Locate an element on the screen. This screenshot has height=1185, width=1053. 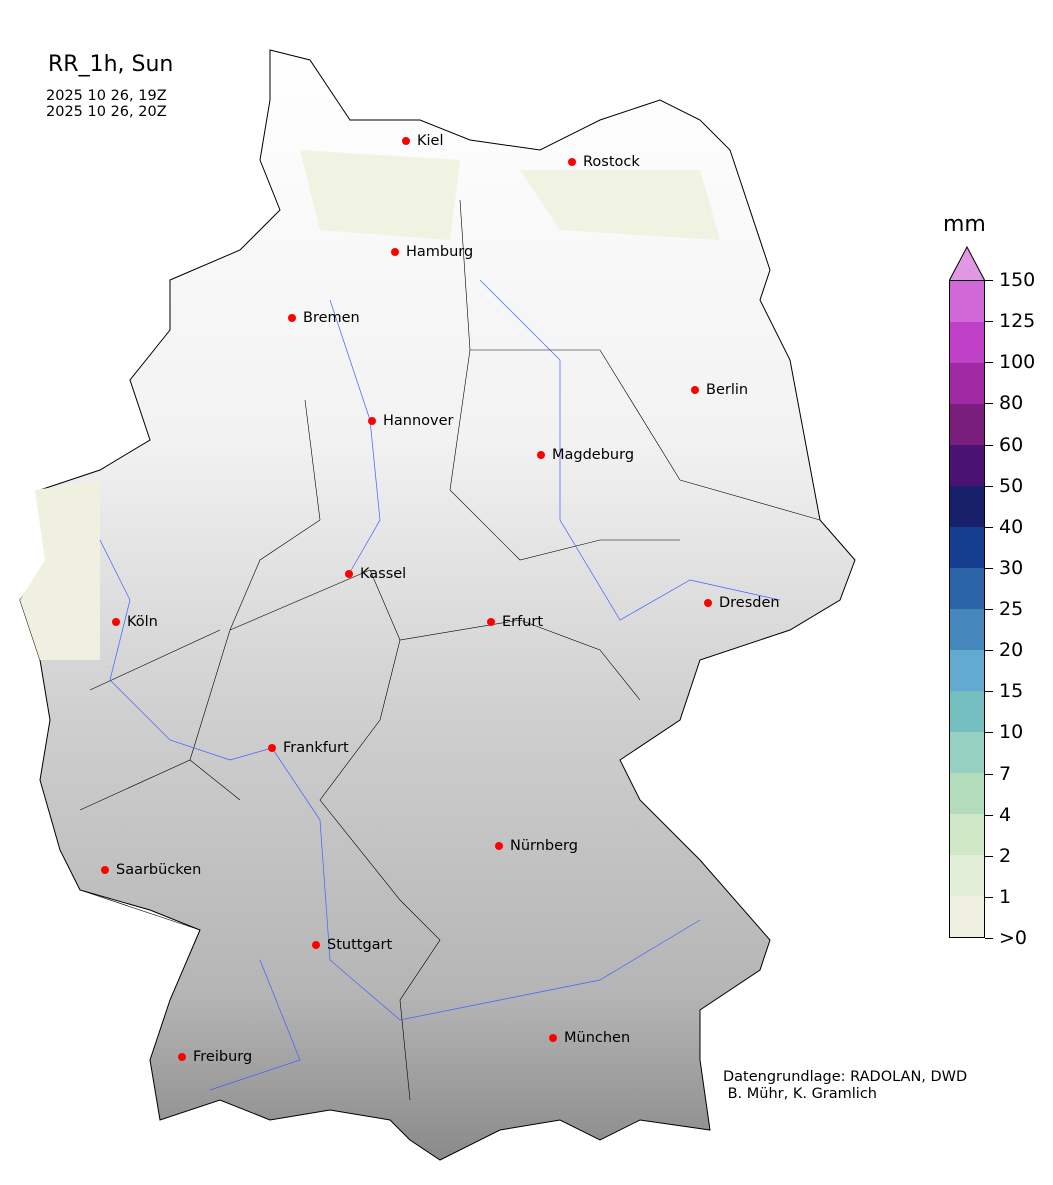
city-label: Kiel is located at coordinates (430, 141).